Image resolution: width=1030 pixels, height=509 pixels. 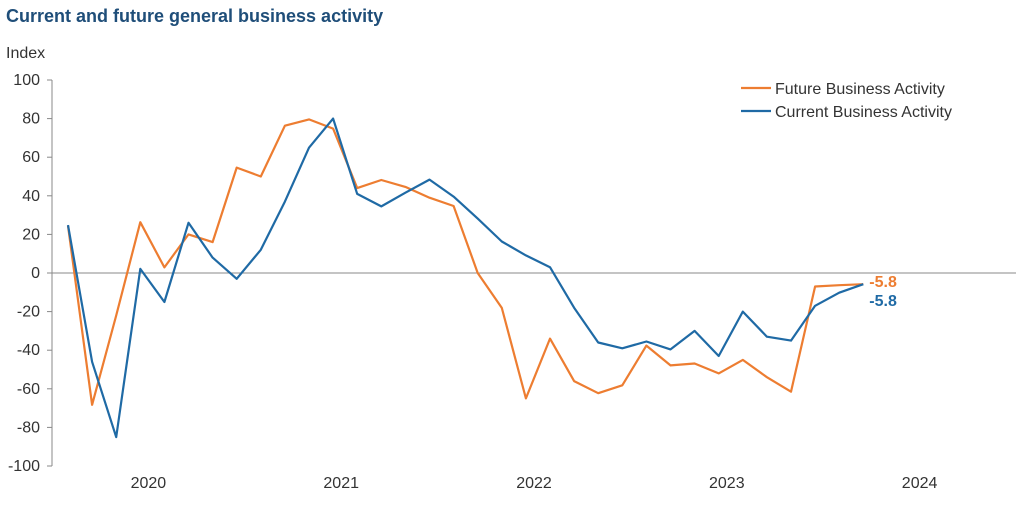 I want to click on x-tick-label-2020: 2020, so click(x=149, y=483).